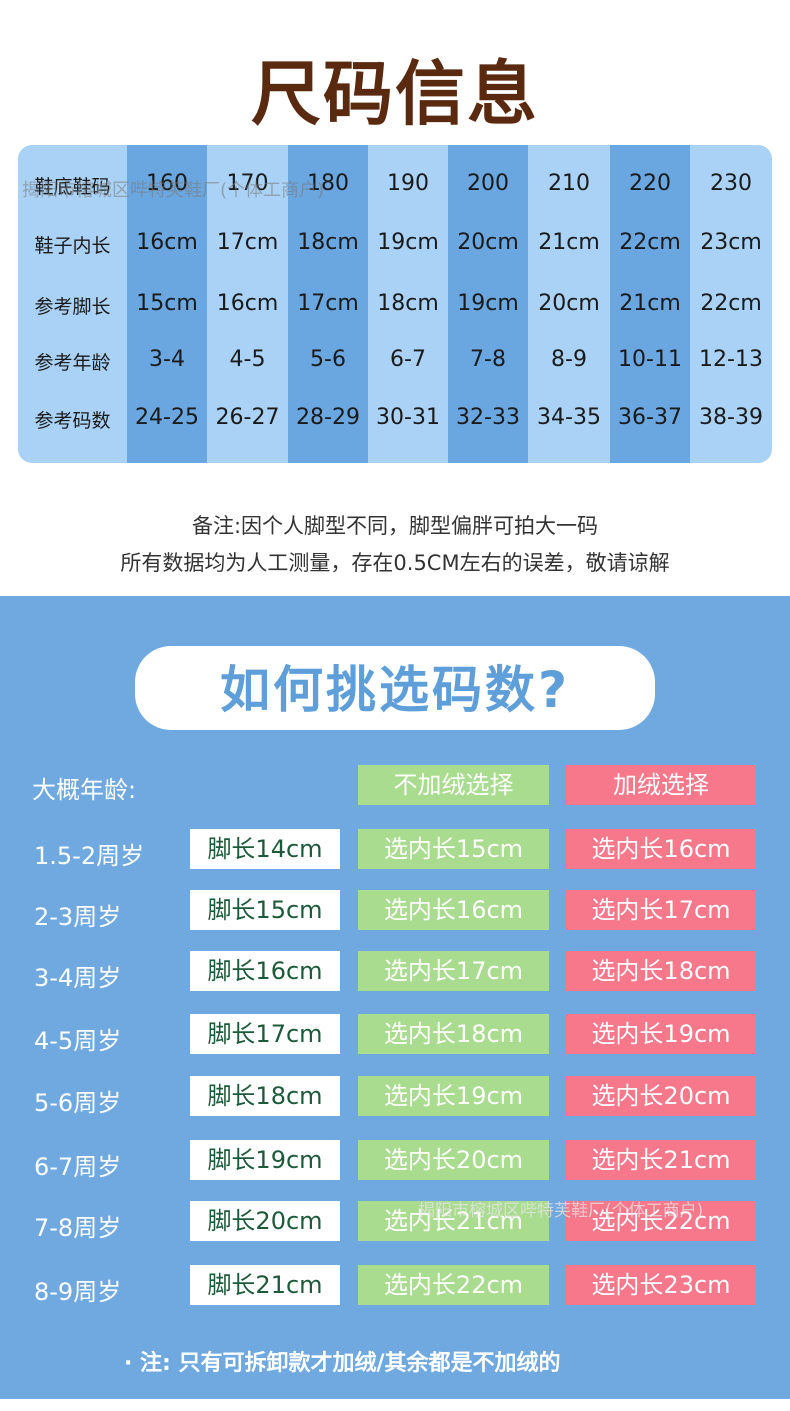 This screenshot has height=1411, width=790. I want to click on no-fleece-size: 选内长16cm, so click(453, 910).